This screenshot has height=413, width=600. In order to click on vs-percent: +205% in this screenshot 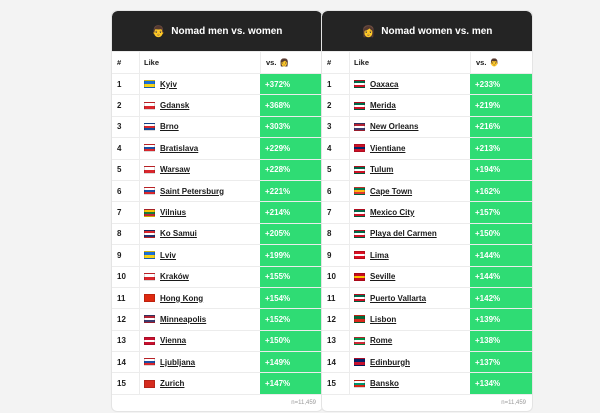, I will do `click(291, 234)`.